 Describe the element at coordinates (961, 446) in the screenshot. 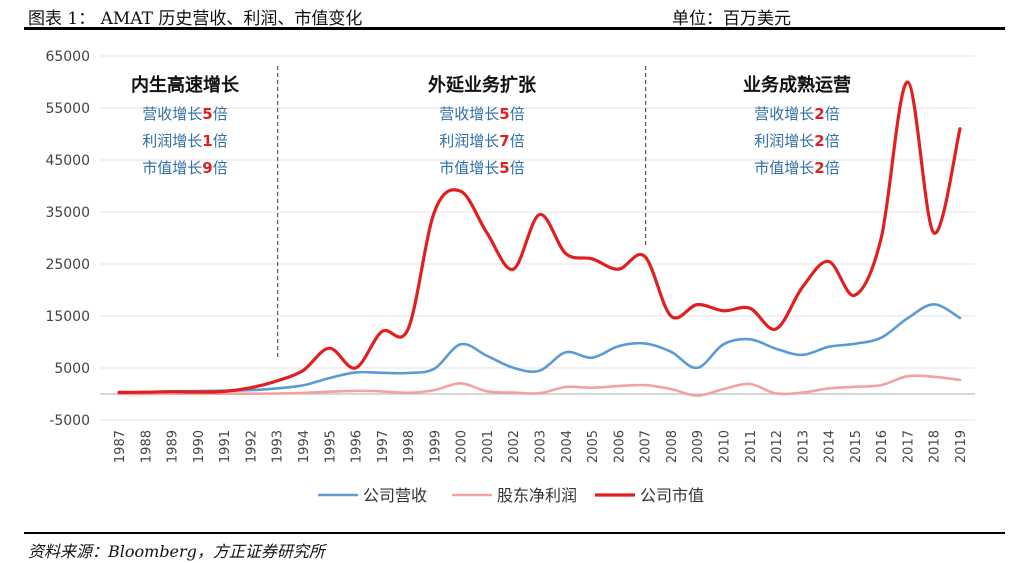

I see `x-tick-label: 2019` at that location.